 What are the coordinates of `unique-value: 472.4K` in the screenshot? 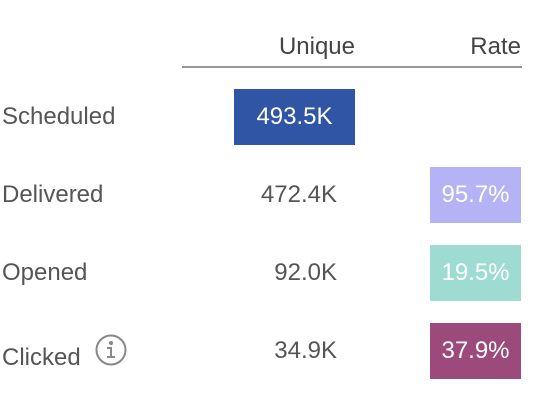 It's located at (298, 194).